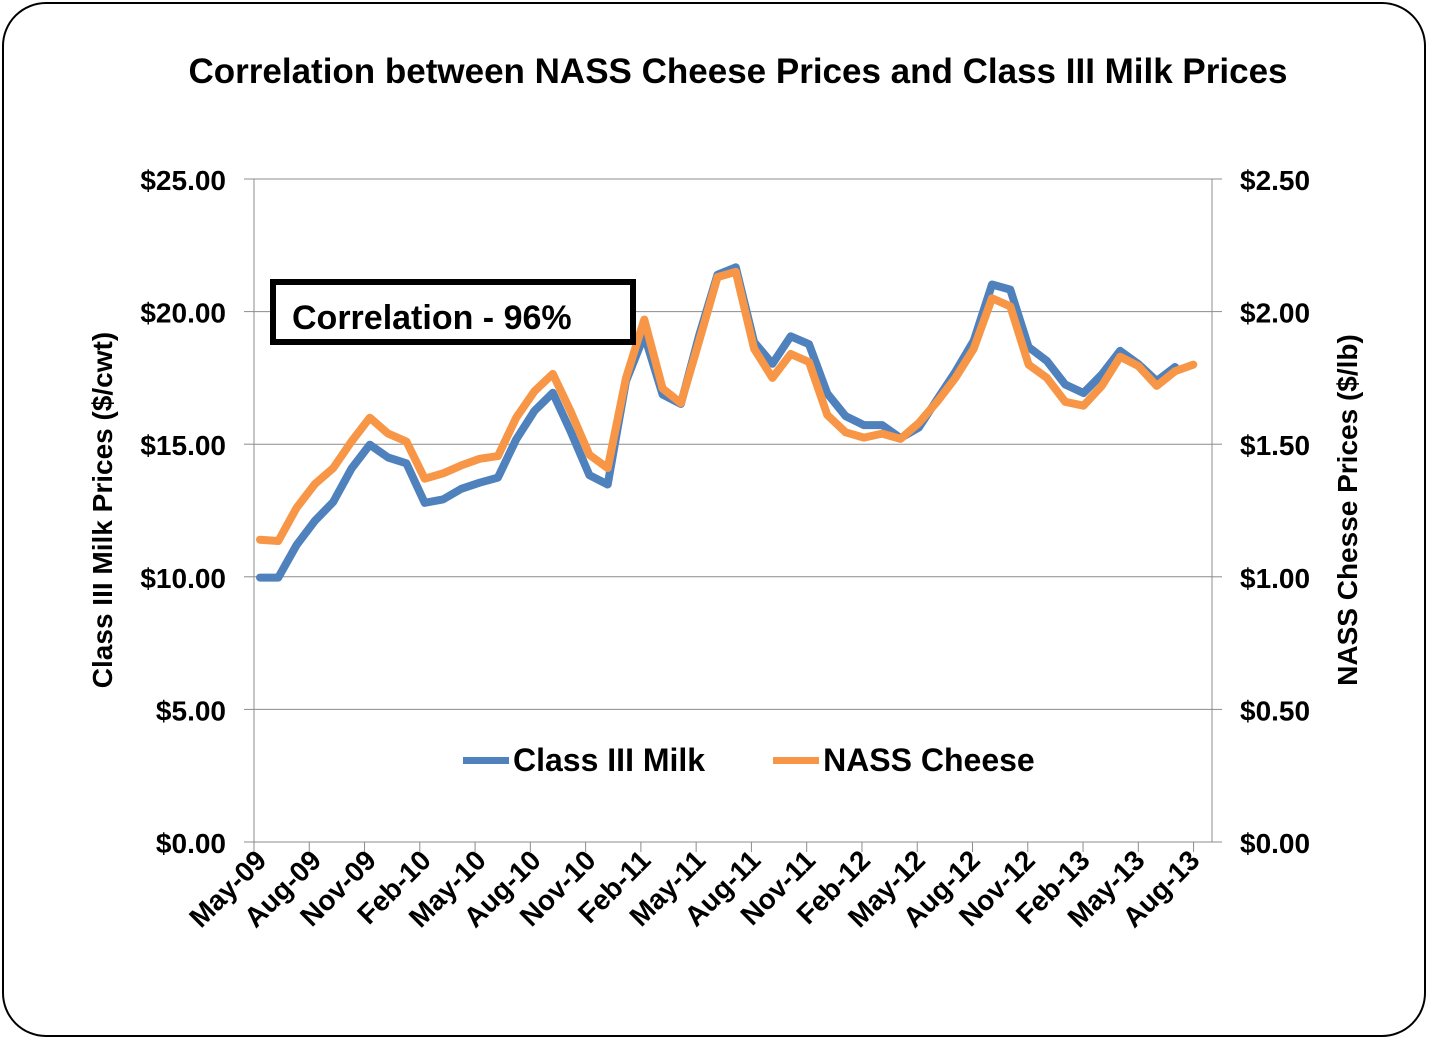  I want to click on legend: Class III Milk NASS Cheese, so click(783, 760).